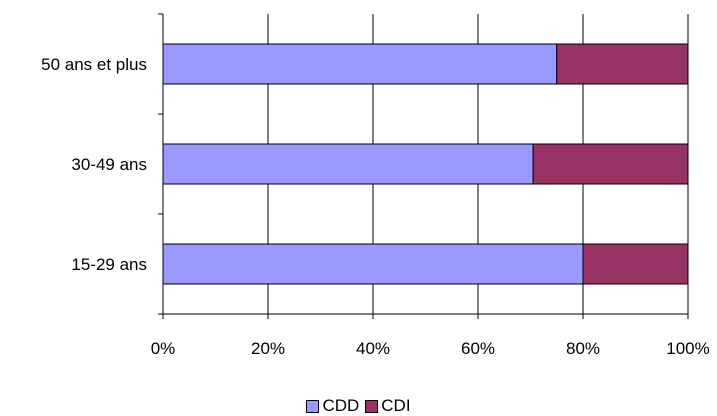 This screenshot has width=717, height=416. Describe the element at coordinates (687, 348) in the screenshot. I see `x-tick-label-5: 100%` at that location.